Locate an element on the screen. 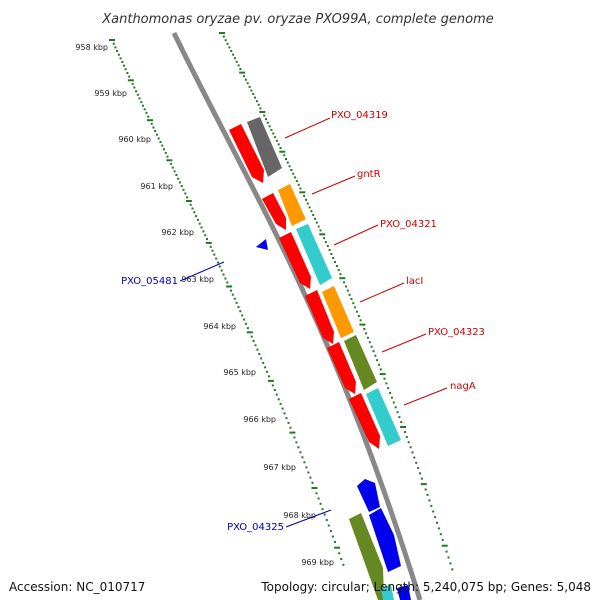 The image size is (600, 600). label-pxo-04321: PXO_04321 is located at coordinates (408, 224).